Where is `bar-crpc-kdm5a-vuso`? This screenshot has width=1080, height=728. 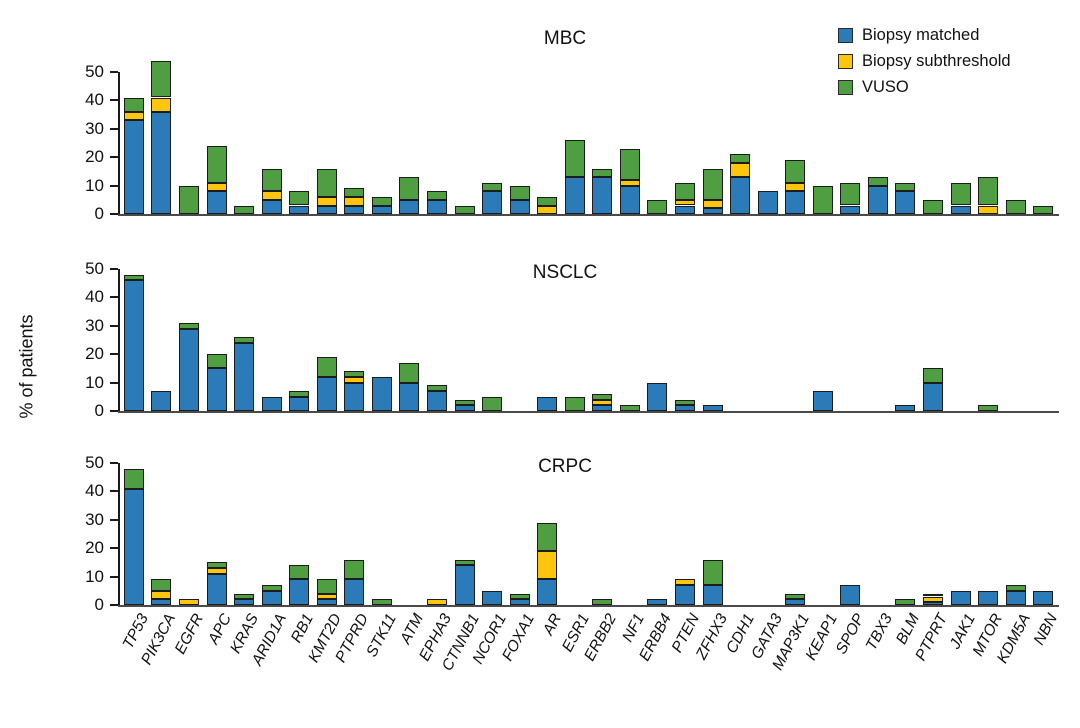
bar-crpc-kdm5a-vuso is located at coordinates (1015, 588).